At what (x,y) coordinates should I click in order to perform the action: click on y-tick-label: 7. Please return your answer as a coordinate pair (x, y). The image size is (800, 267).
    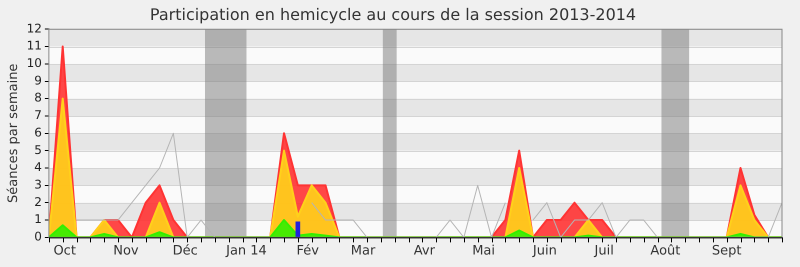
    Looking at the image, I should click on (38, 115).